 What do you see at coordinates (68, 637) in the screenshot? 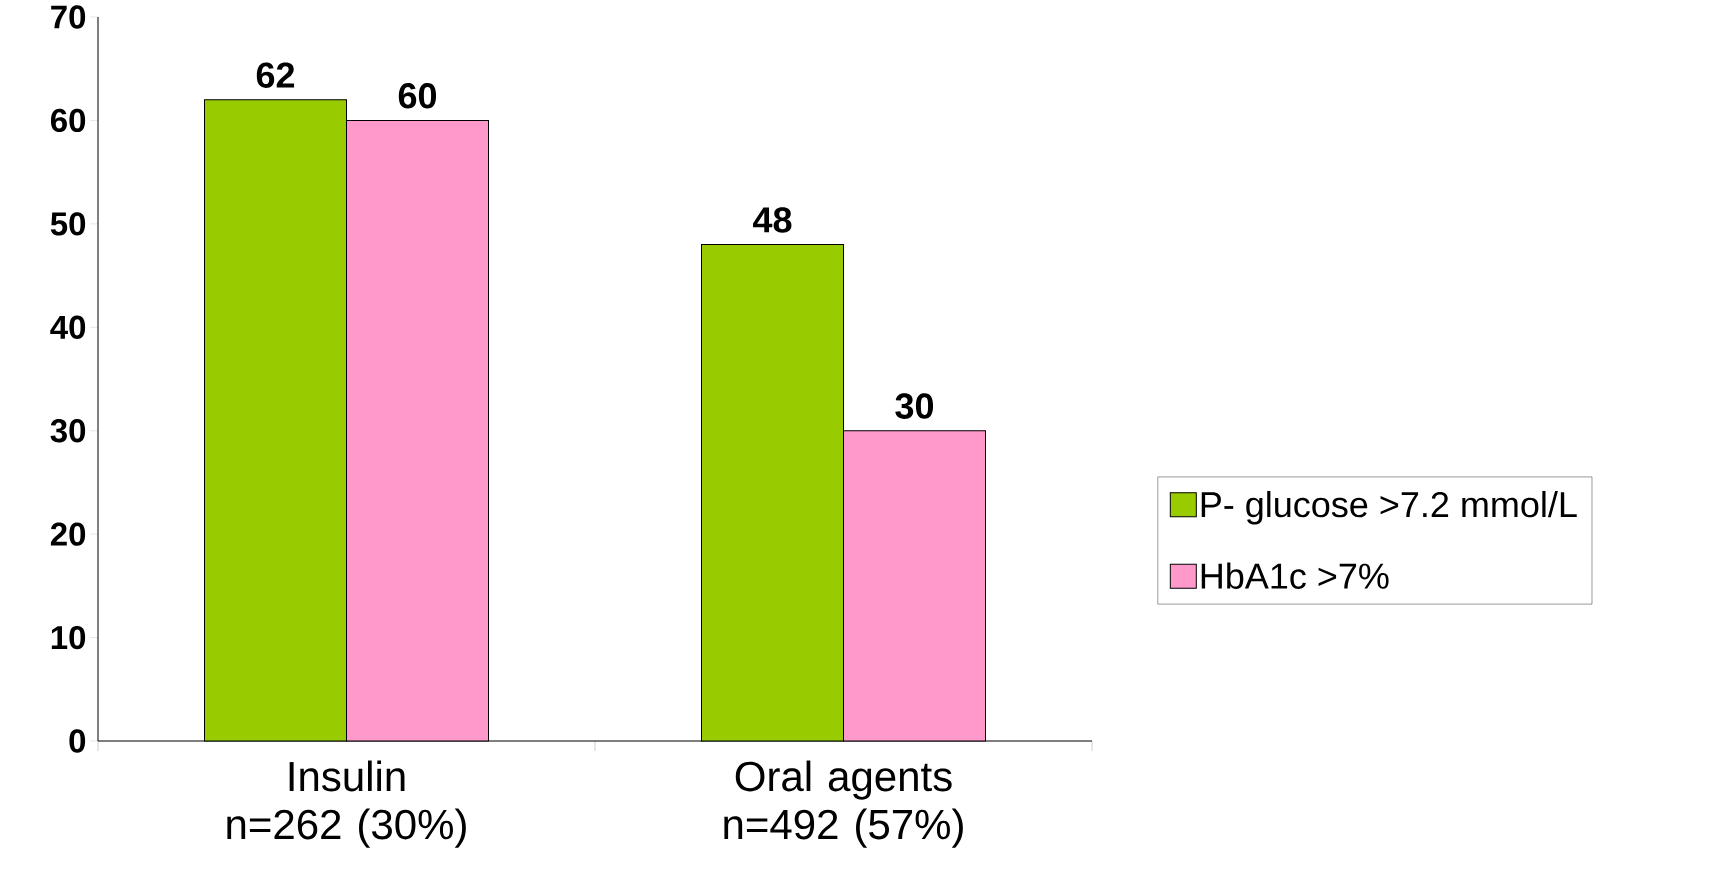
I see `y-tick-label: 10` at bounding box center [68, 637].